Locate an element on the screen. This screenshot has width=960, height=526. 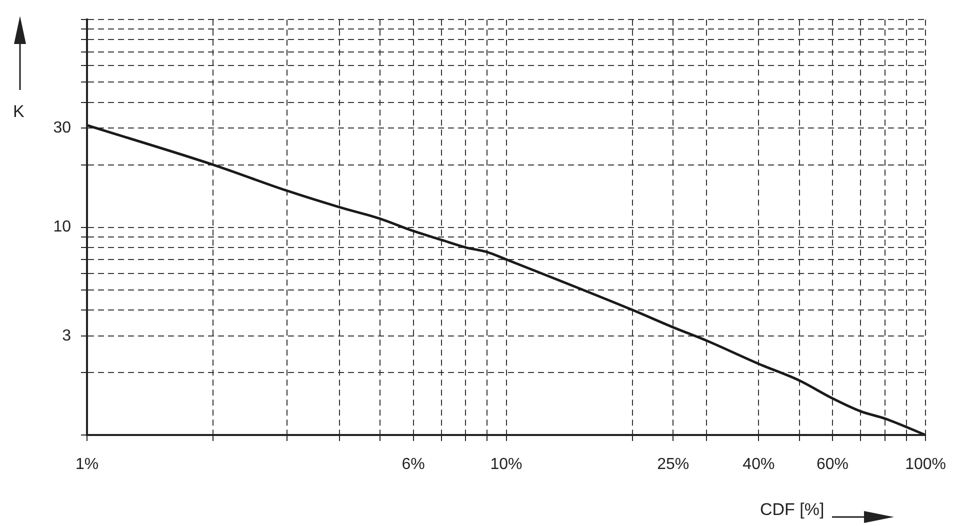
x-axis-title: CDF [%] is located at coordinates (792, 510).